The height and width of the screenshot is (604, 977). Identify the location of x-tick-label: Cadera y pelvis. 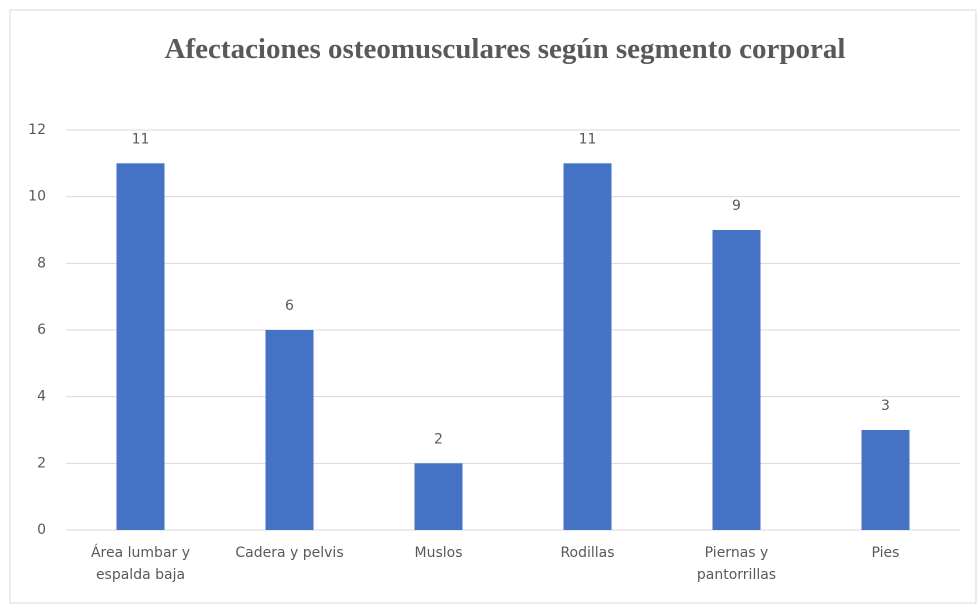
(289, 553).